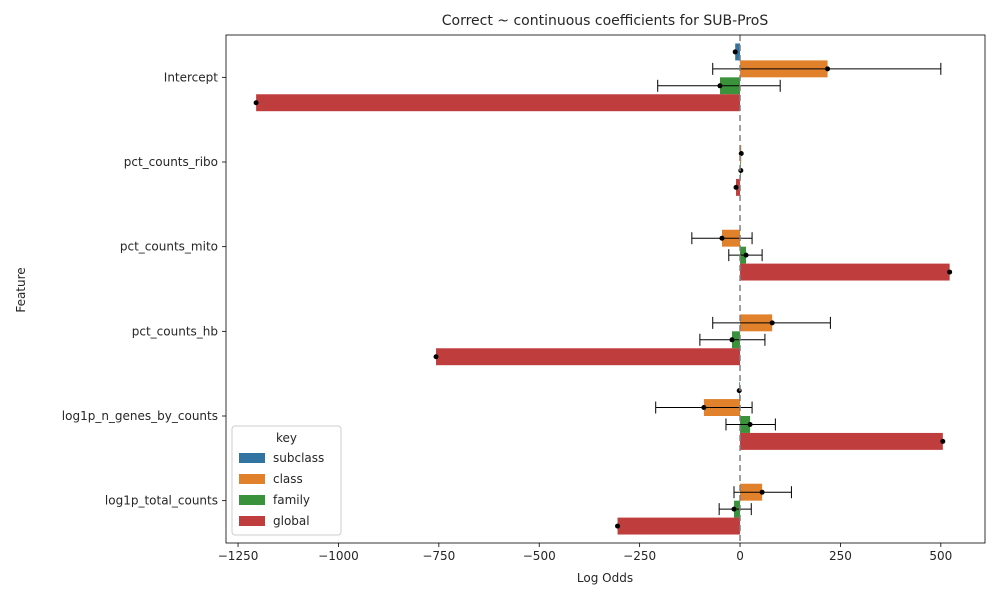 Image resolution: width=1000 pixels, height=600 pixels. I want to click on y-tick-label: Intercept, so click(191, 77).